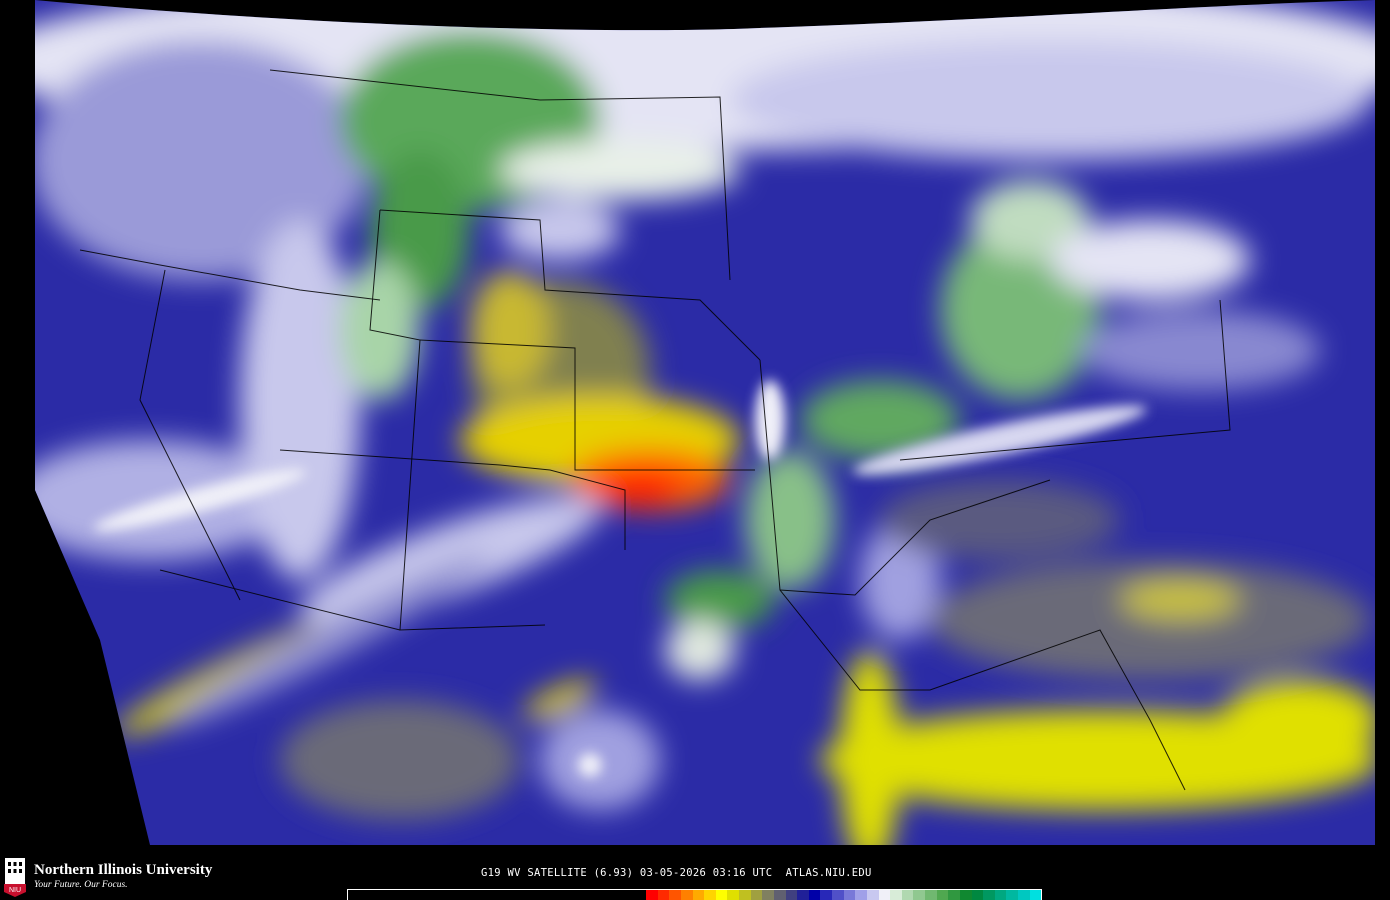 This screenshot has height=900, width=1390. Describe the element at coordinates (15, 877) in the screenshot. I see `niu-logo: NIU` at that location.